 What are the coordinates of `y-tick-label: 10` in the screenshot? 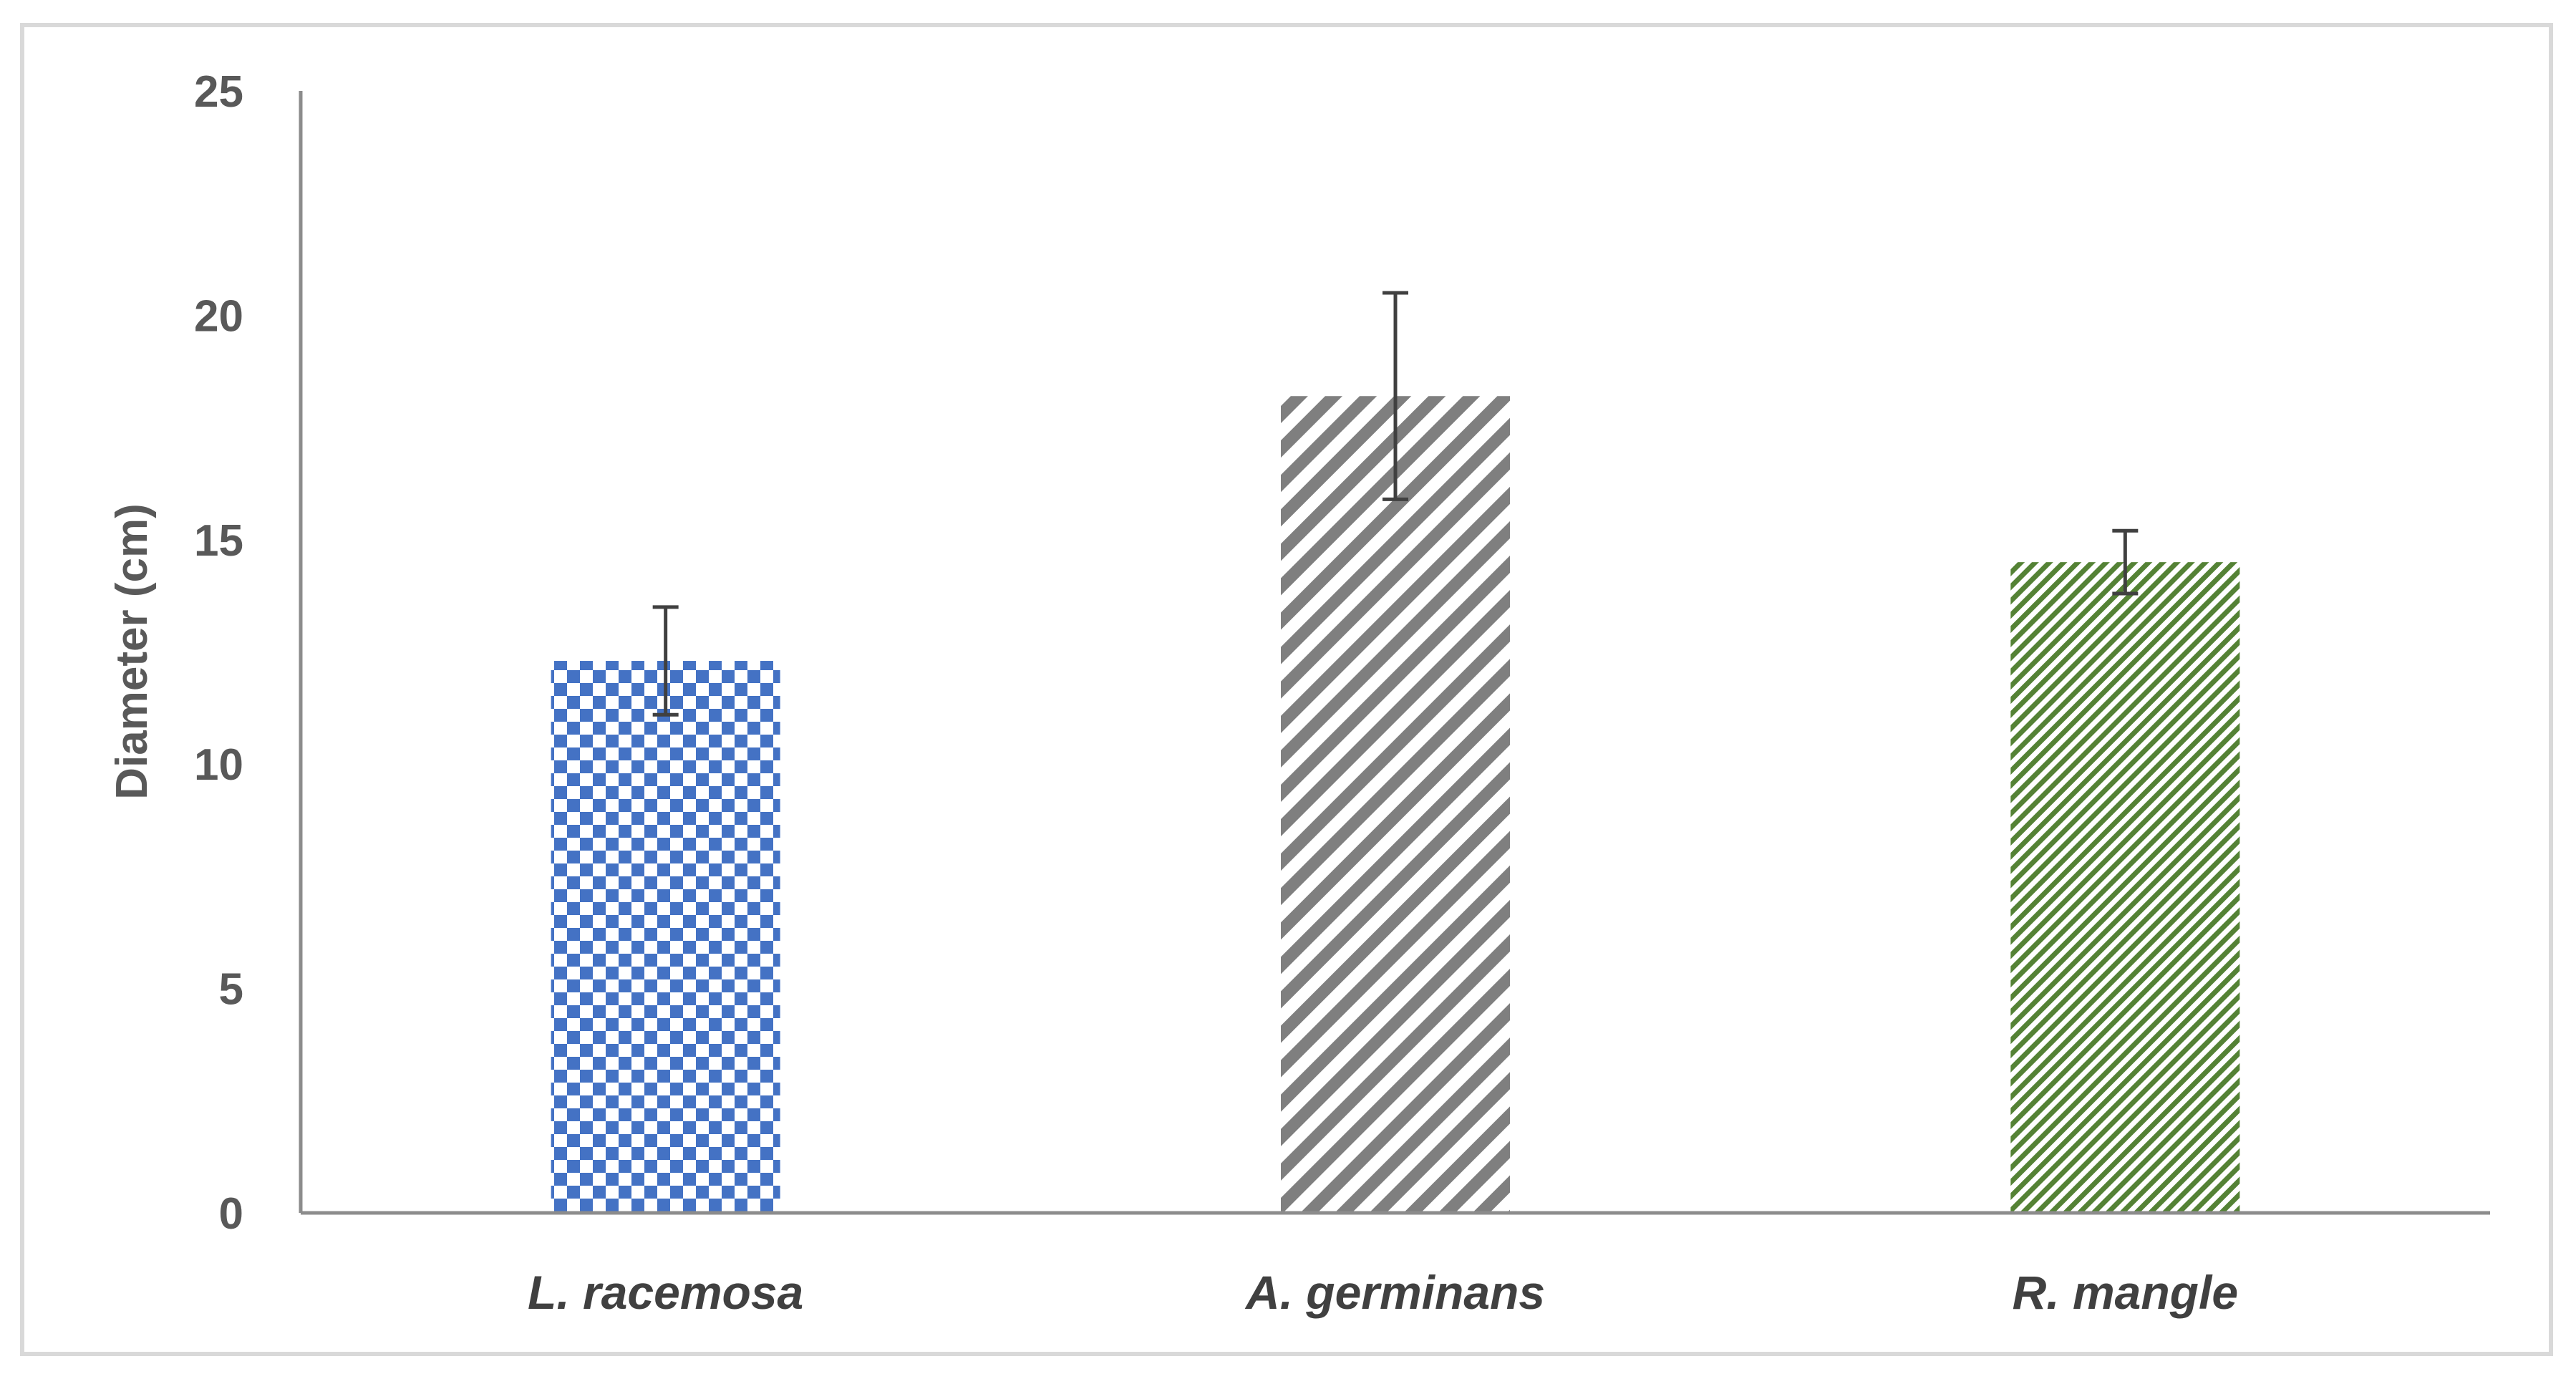 It's located at (218, 765).